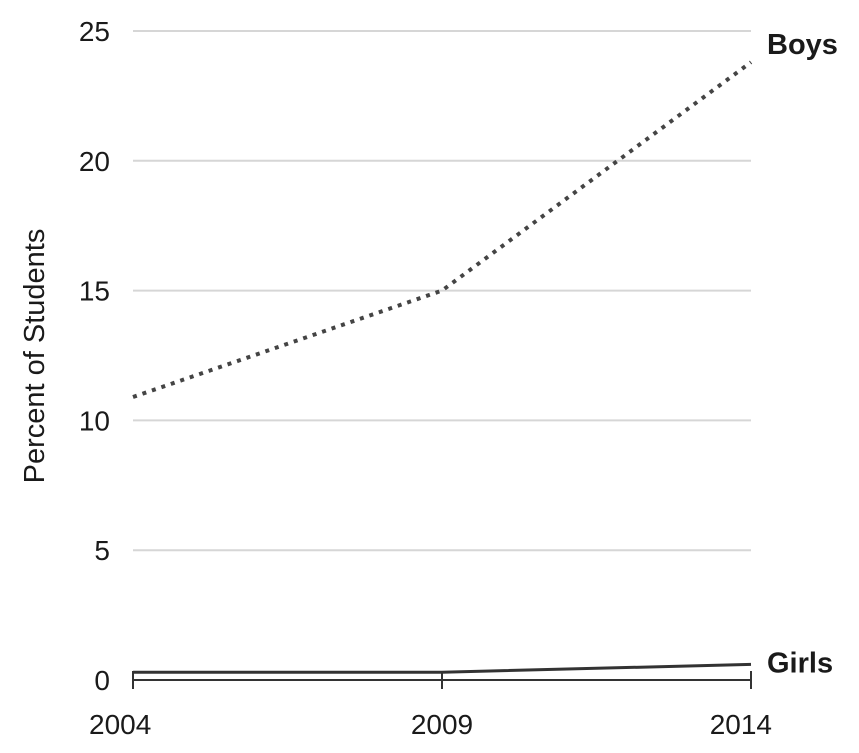 The image size is (859, 753). What do you see at coordinates (94, 420) in the screenshot?
I see `y-tick-label-10: 10` at bounding box center [94, 420].